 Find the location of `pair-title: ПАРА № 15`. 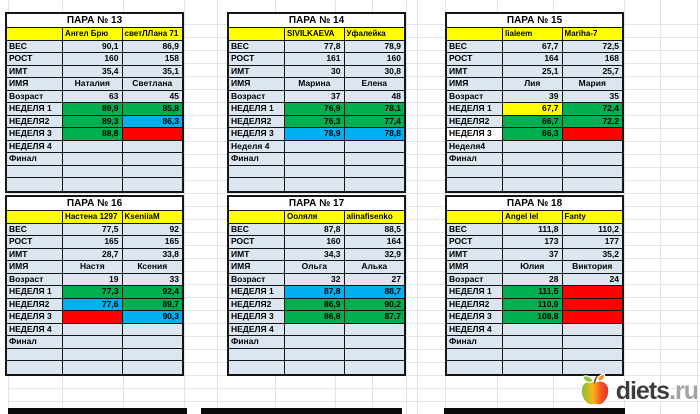

pair-title: ПАРА № 15 is located at coordinates (534, 21).